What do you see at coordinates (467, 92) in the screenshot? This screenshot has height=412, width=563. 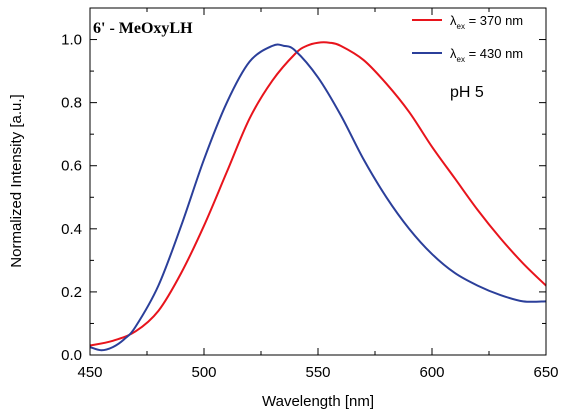 I see `ph-annotation: pH 5` at bounding box center [467, 92].